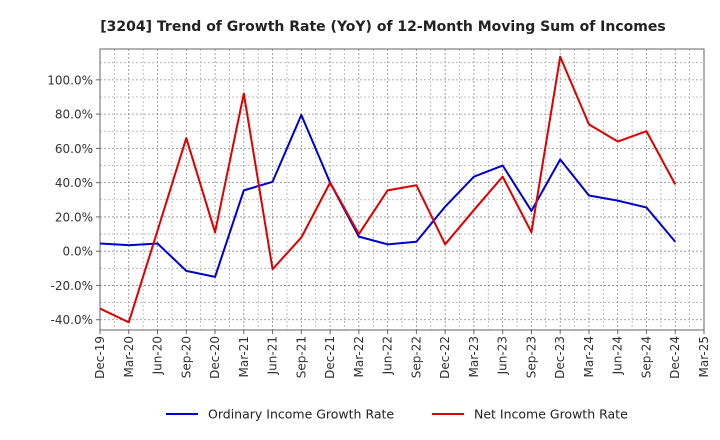 This screenshot has height=440, width=720. What do you see at coordinates (158, 355) in the screenshot?
I see `x-tick-label: Jun-20` at bounding box center [158, 355].